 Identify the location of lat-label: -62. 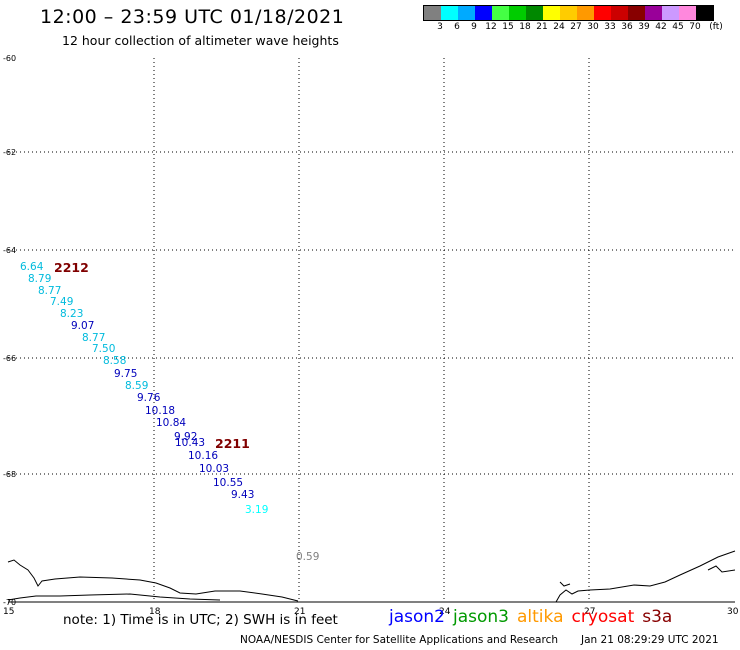
(9, 152).